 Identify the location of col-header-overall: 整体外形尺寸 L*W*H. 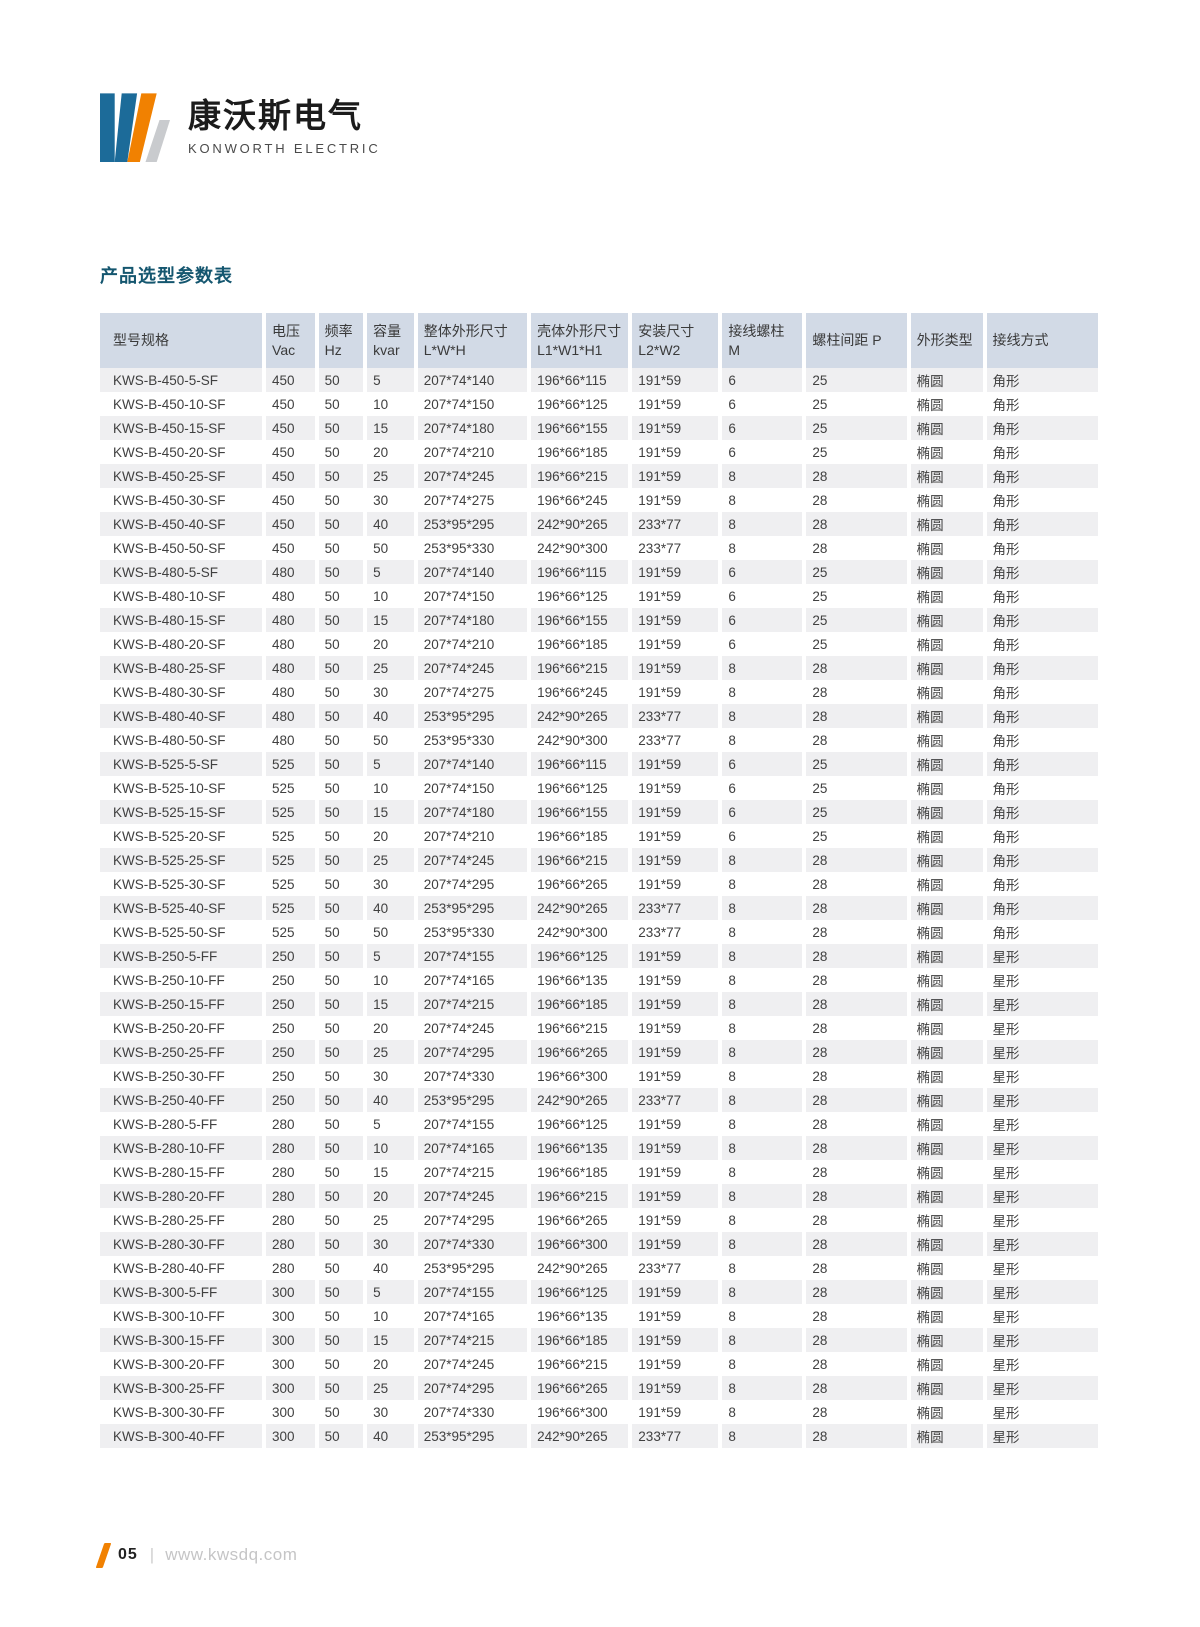
(472, 340).